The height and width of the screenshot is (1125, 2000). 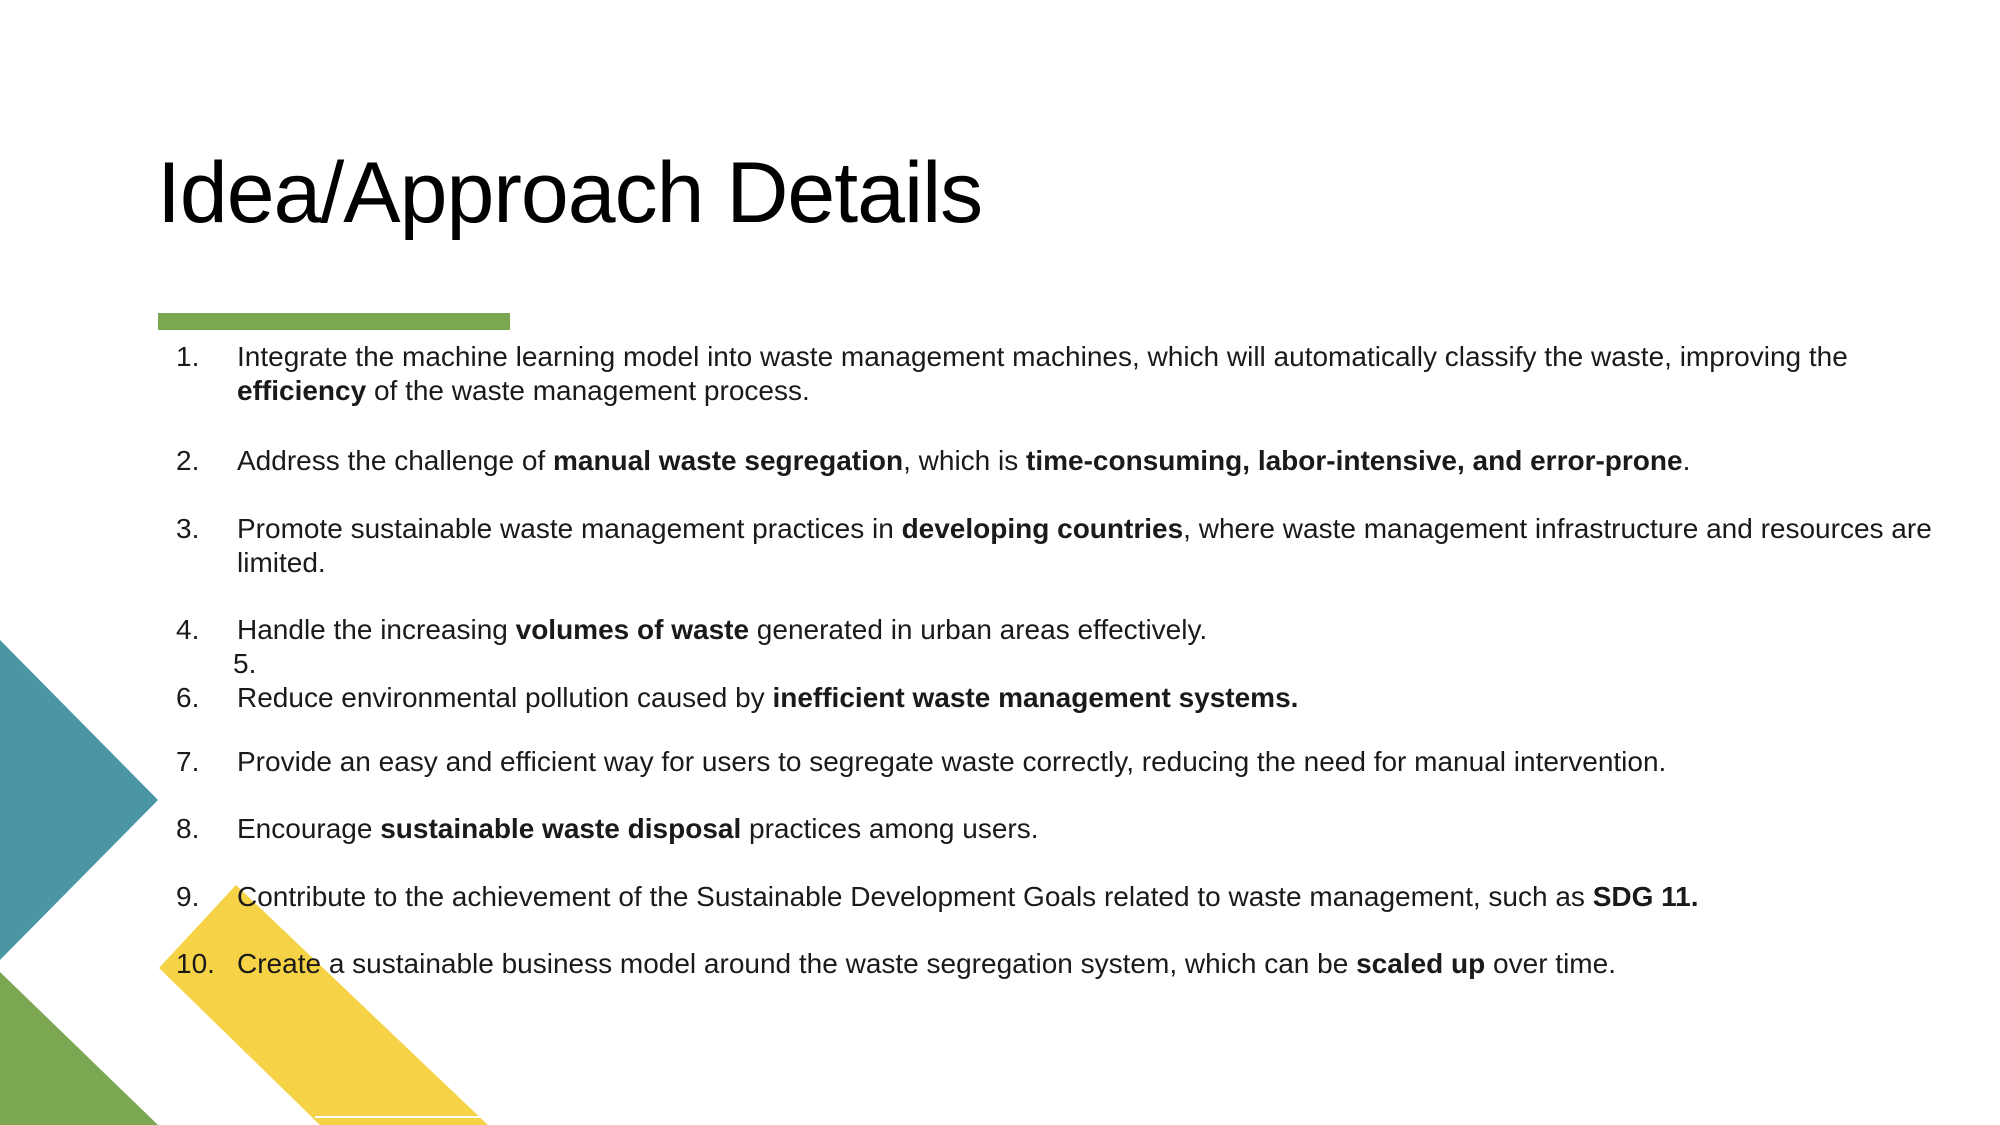 What do you see at coordinates (206, 698) in the screenshot?
I see `list-item-number: 6.` at bounding box center [206, 698].